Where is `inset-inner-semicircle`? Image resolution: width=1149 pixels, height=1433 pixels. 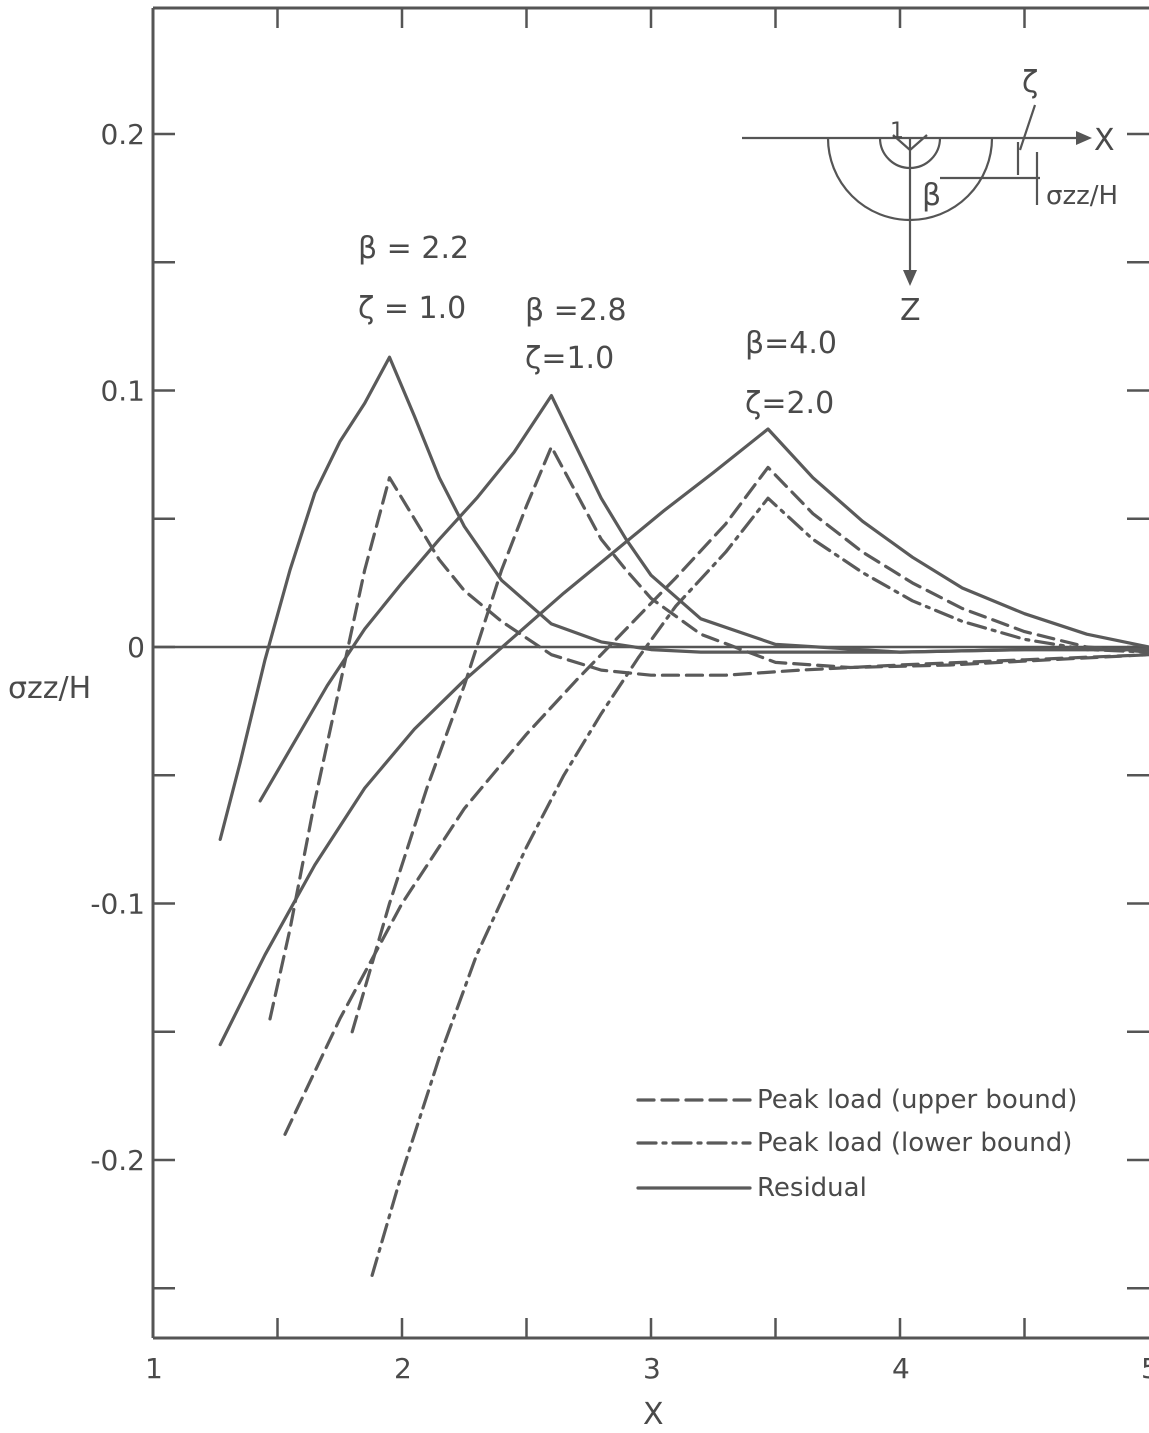
inset-inner-semicircle is located at coordinates (910, 153).